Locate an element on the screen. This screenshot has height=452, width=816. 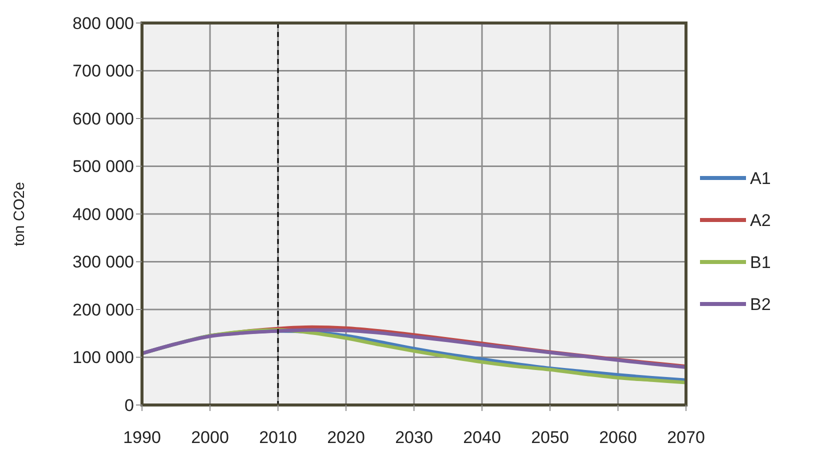
y-axis-title: ton CO2e is located at coordinates (19, 214).